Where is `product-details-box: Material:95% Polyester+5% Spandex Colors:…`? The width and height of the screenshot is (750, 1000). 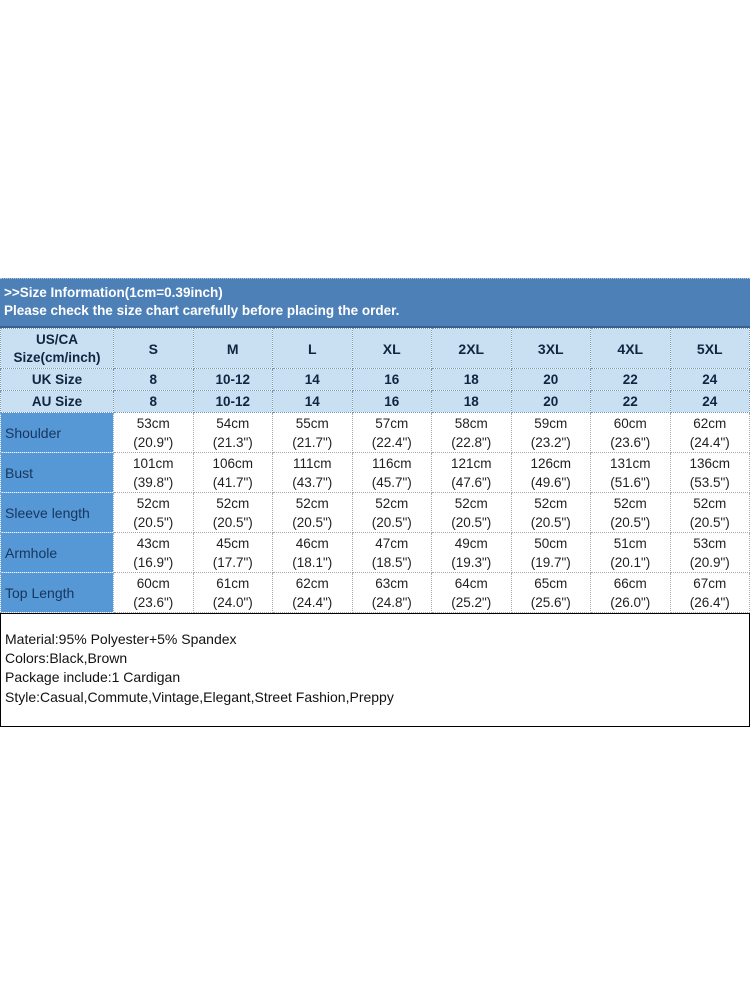
product-details-box: Material:95% Polyester+5% Spandex Colors:… is located at coordinates (375, 670).